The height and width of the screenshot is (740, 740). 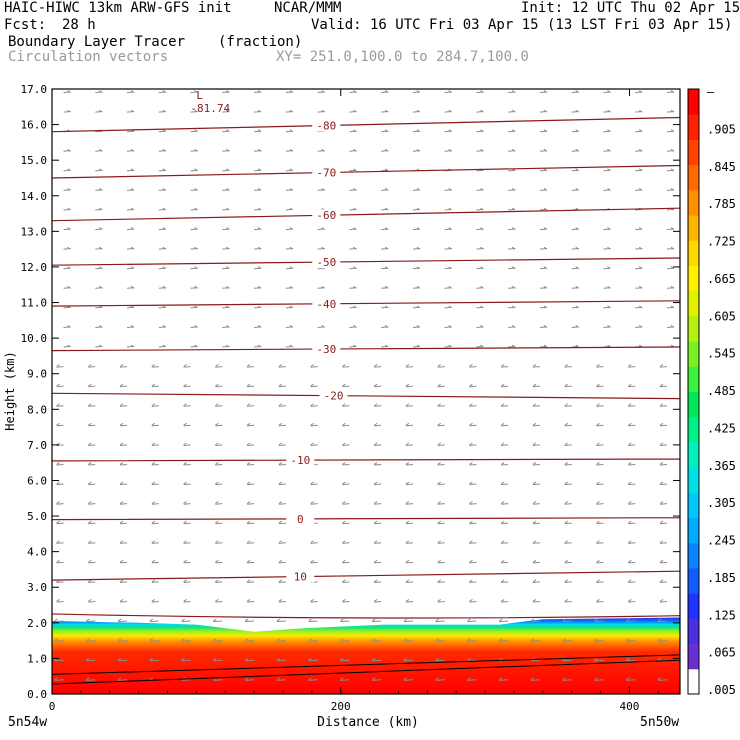 I want to click on contour-line: -50, so click(x=366, y=262).